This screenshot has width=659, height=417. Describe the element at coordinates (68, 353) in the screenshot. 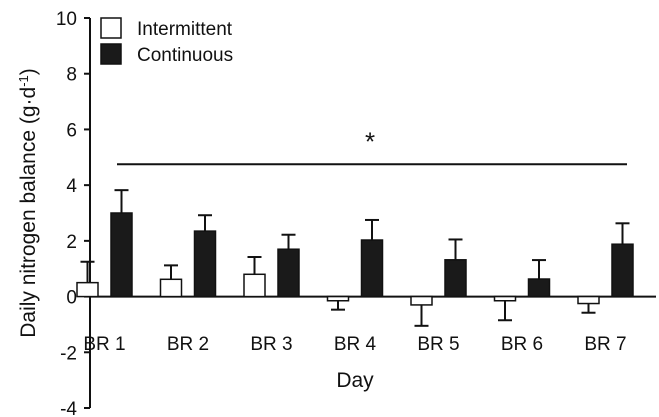

I see `y-tick-label: -2` at that location.